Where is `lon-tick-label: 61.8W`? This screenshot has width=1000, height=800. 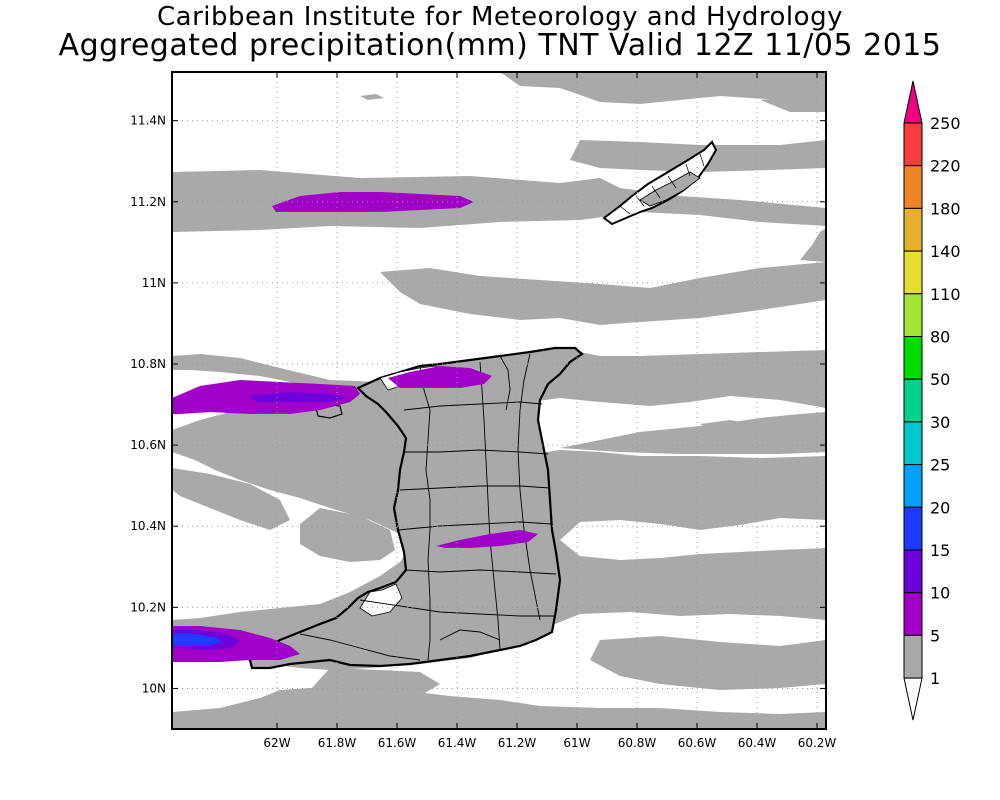 lon-tick-label: 61.8W is located at coordinates (337, 743).